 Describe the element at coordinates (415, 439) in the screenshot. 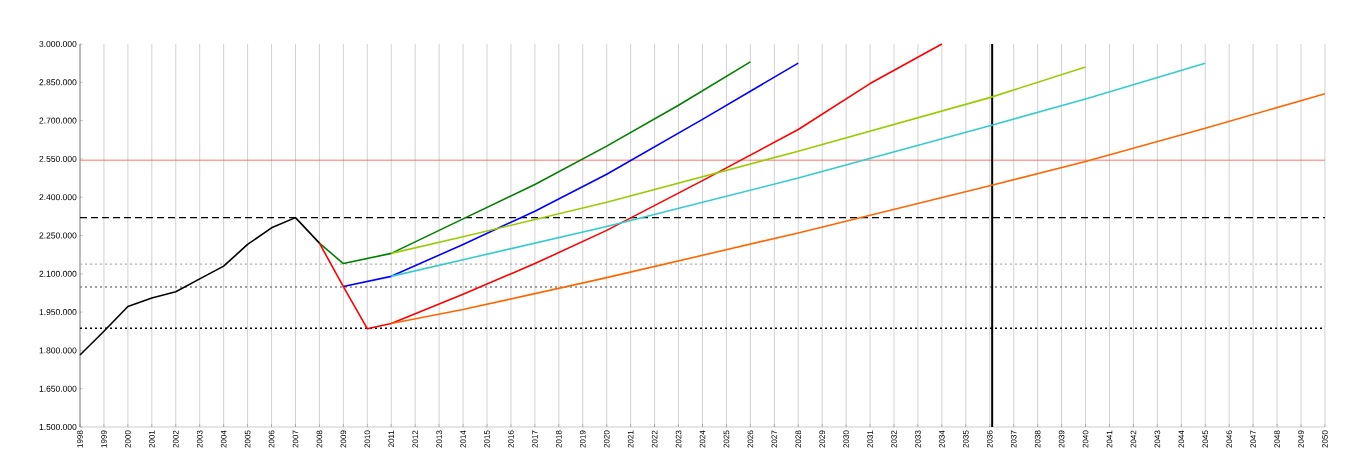

I see `x-tick-label: 2012` at that location.